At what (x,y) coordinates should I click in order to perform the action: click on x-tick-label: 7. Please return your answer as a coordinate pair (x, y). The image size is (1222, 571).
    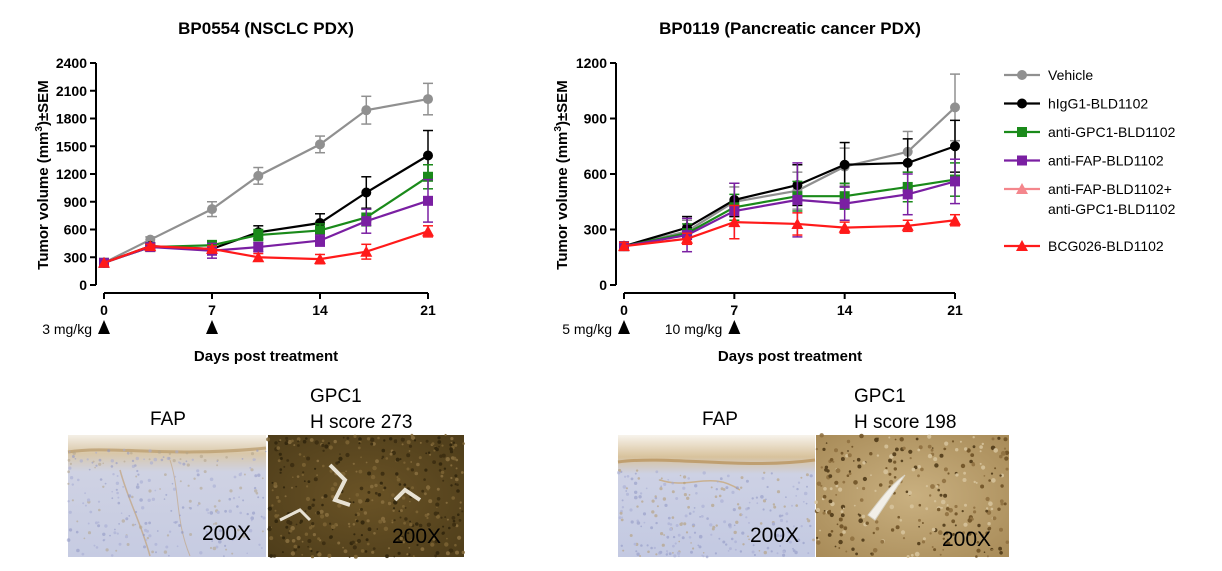
    Looking at the image, I should click on (212, 310).